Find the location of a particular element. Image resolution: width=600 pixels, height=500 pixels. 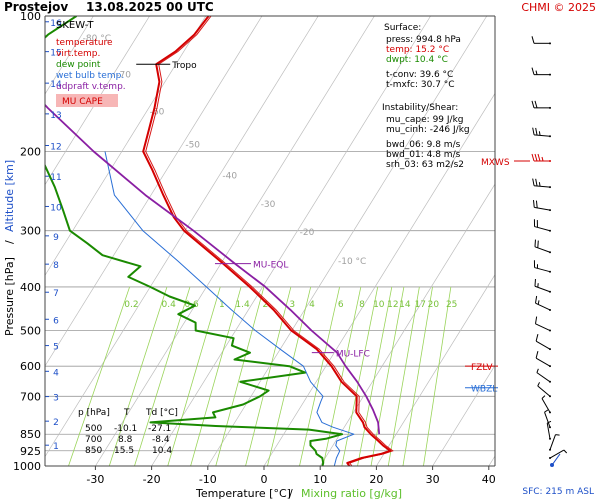

surface-tmxfc: t-mxfc: 30.7 °C is located at coordinates (420, 85).